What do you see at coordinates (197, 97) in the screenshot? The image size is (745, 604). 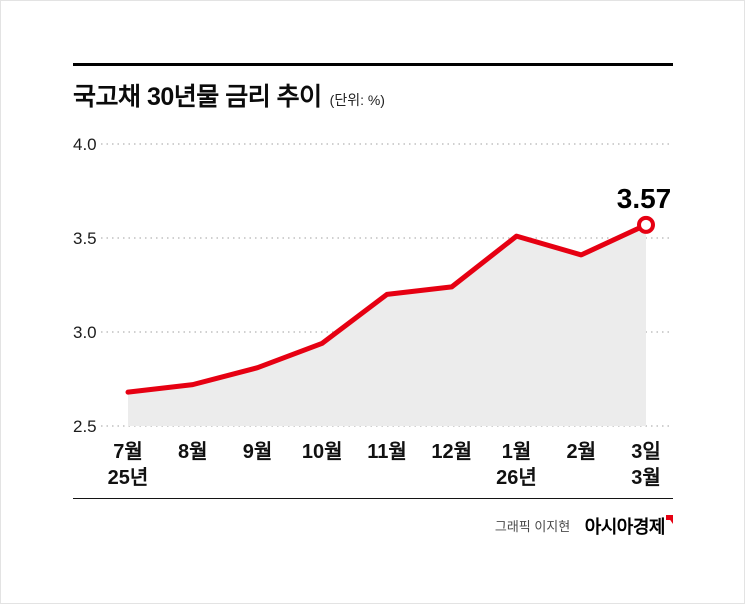 I see `page-title: 국고채 30년물 금리 추이` at bounding box center [197, 97].